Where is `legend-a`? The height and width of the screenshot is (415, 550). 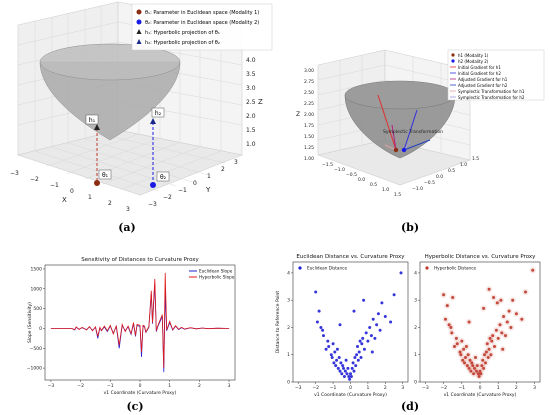 legend-a is located at coordinates (202, 27).